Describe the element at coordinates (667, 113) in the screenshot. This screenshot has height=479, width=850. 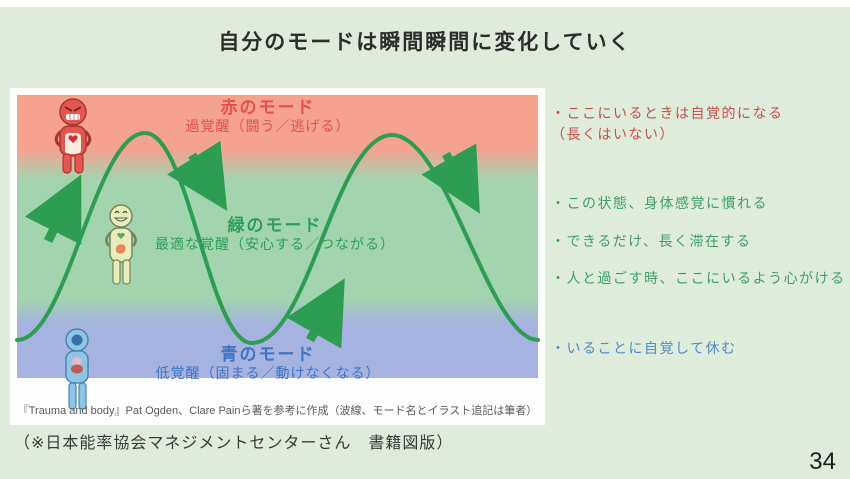
I see `note-red-line-1: ・ここにいるときは自覚的になる` at that location.